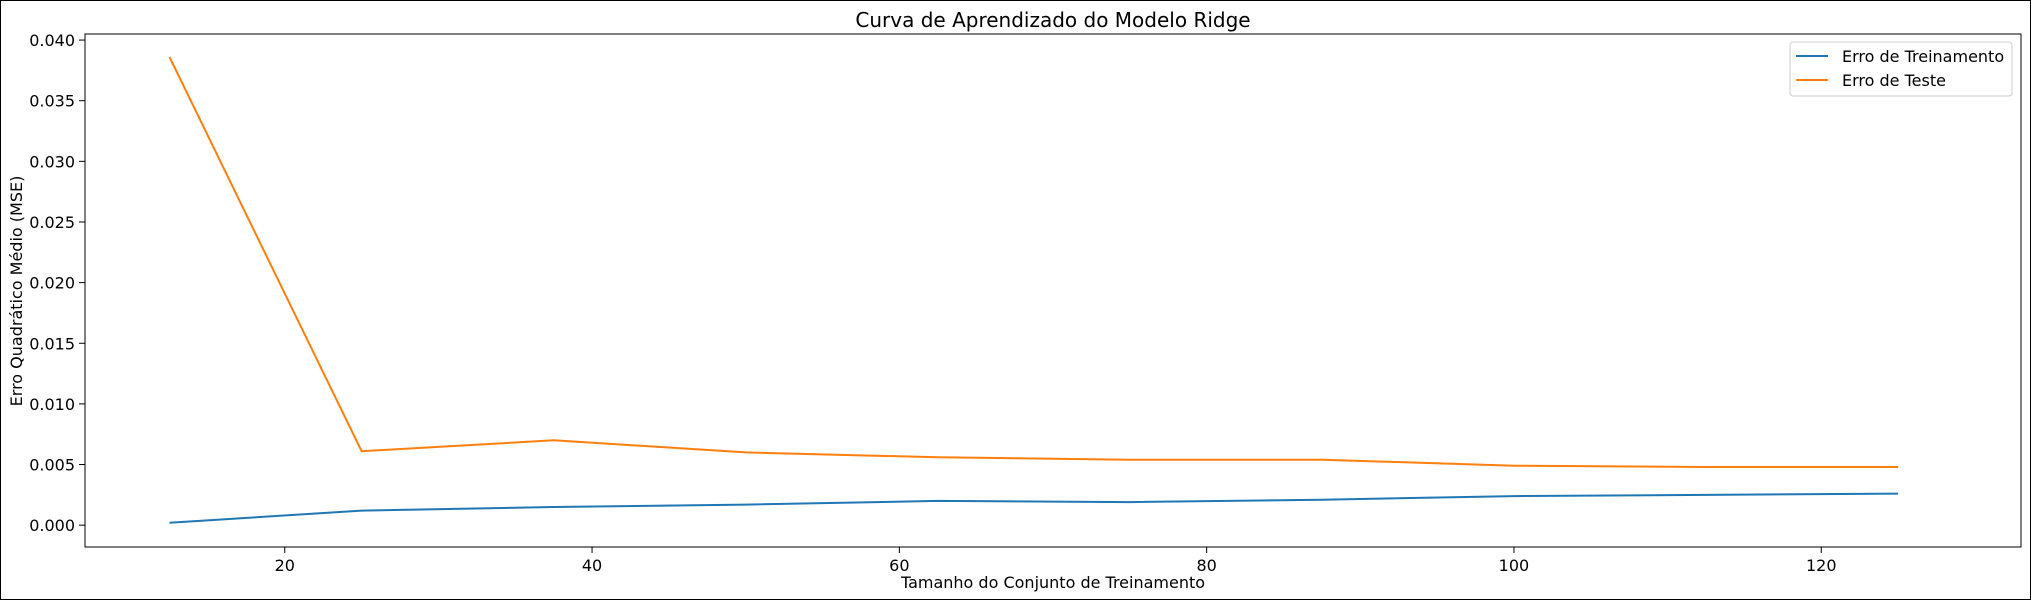 This screenshot has height=600, width=2031. Describe the element at coordinates (1923, 56) in the screenshot. I see `legend-label-training: Erro de Treinamento` at that location.